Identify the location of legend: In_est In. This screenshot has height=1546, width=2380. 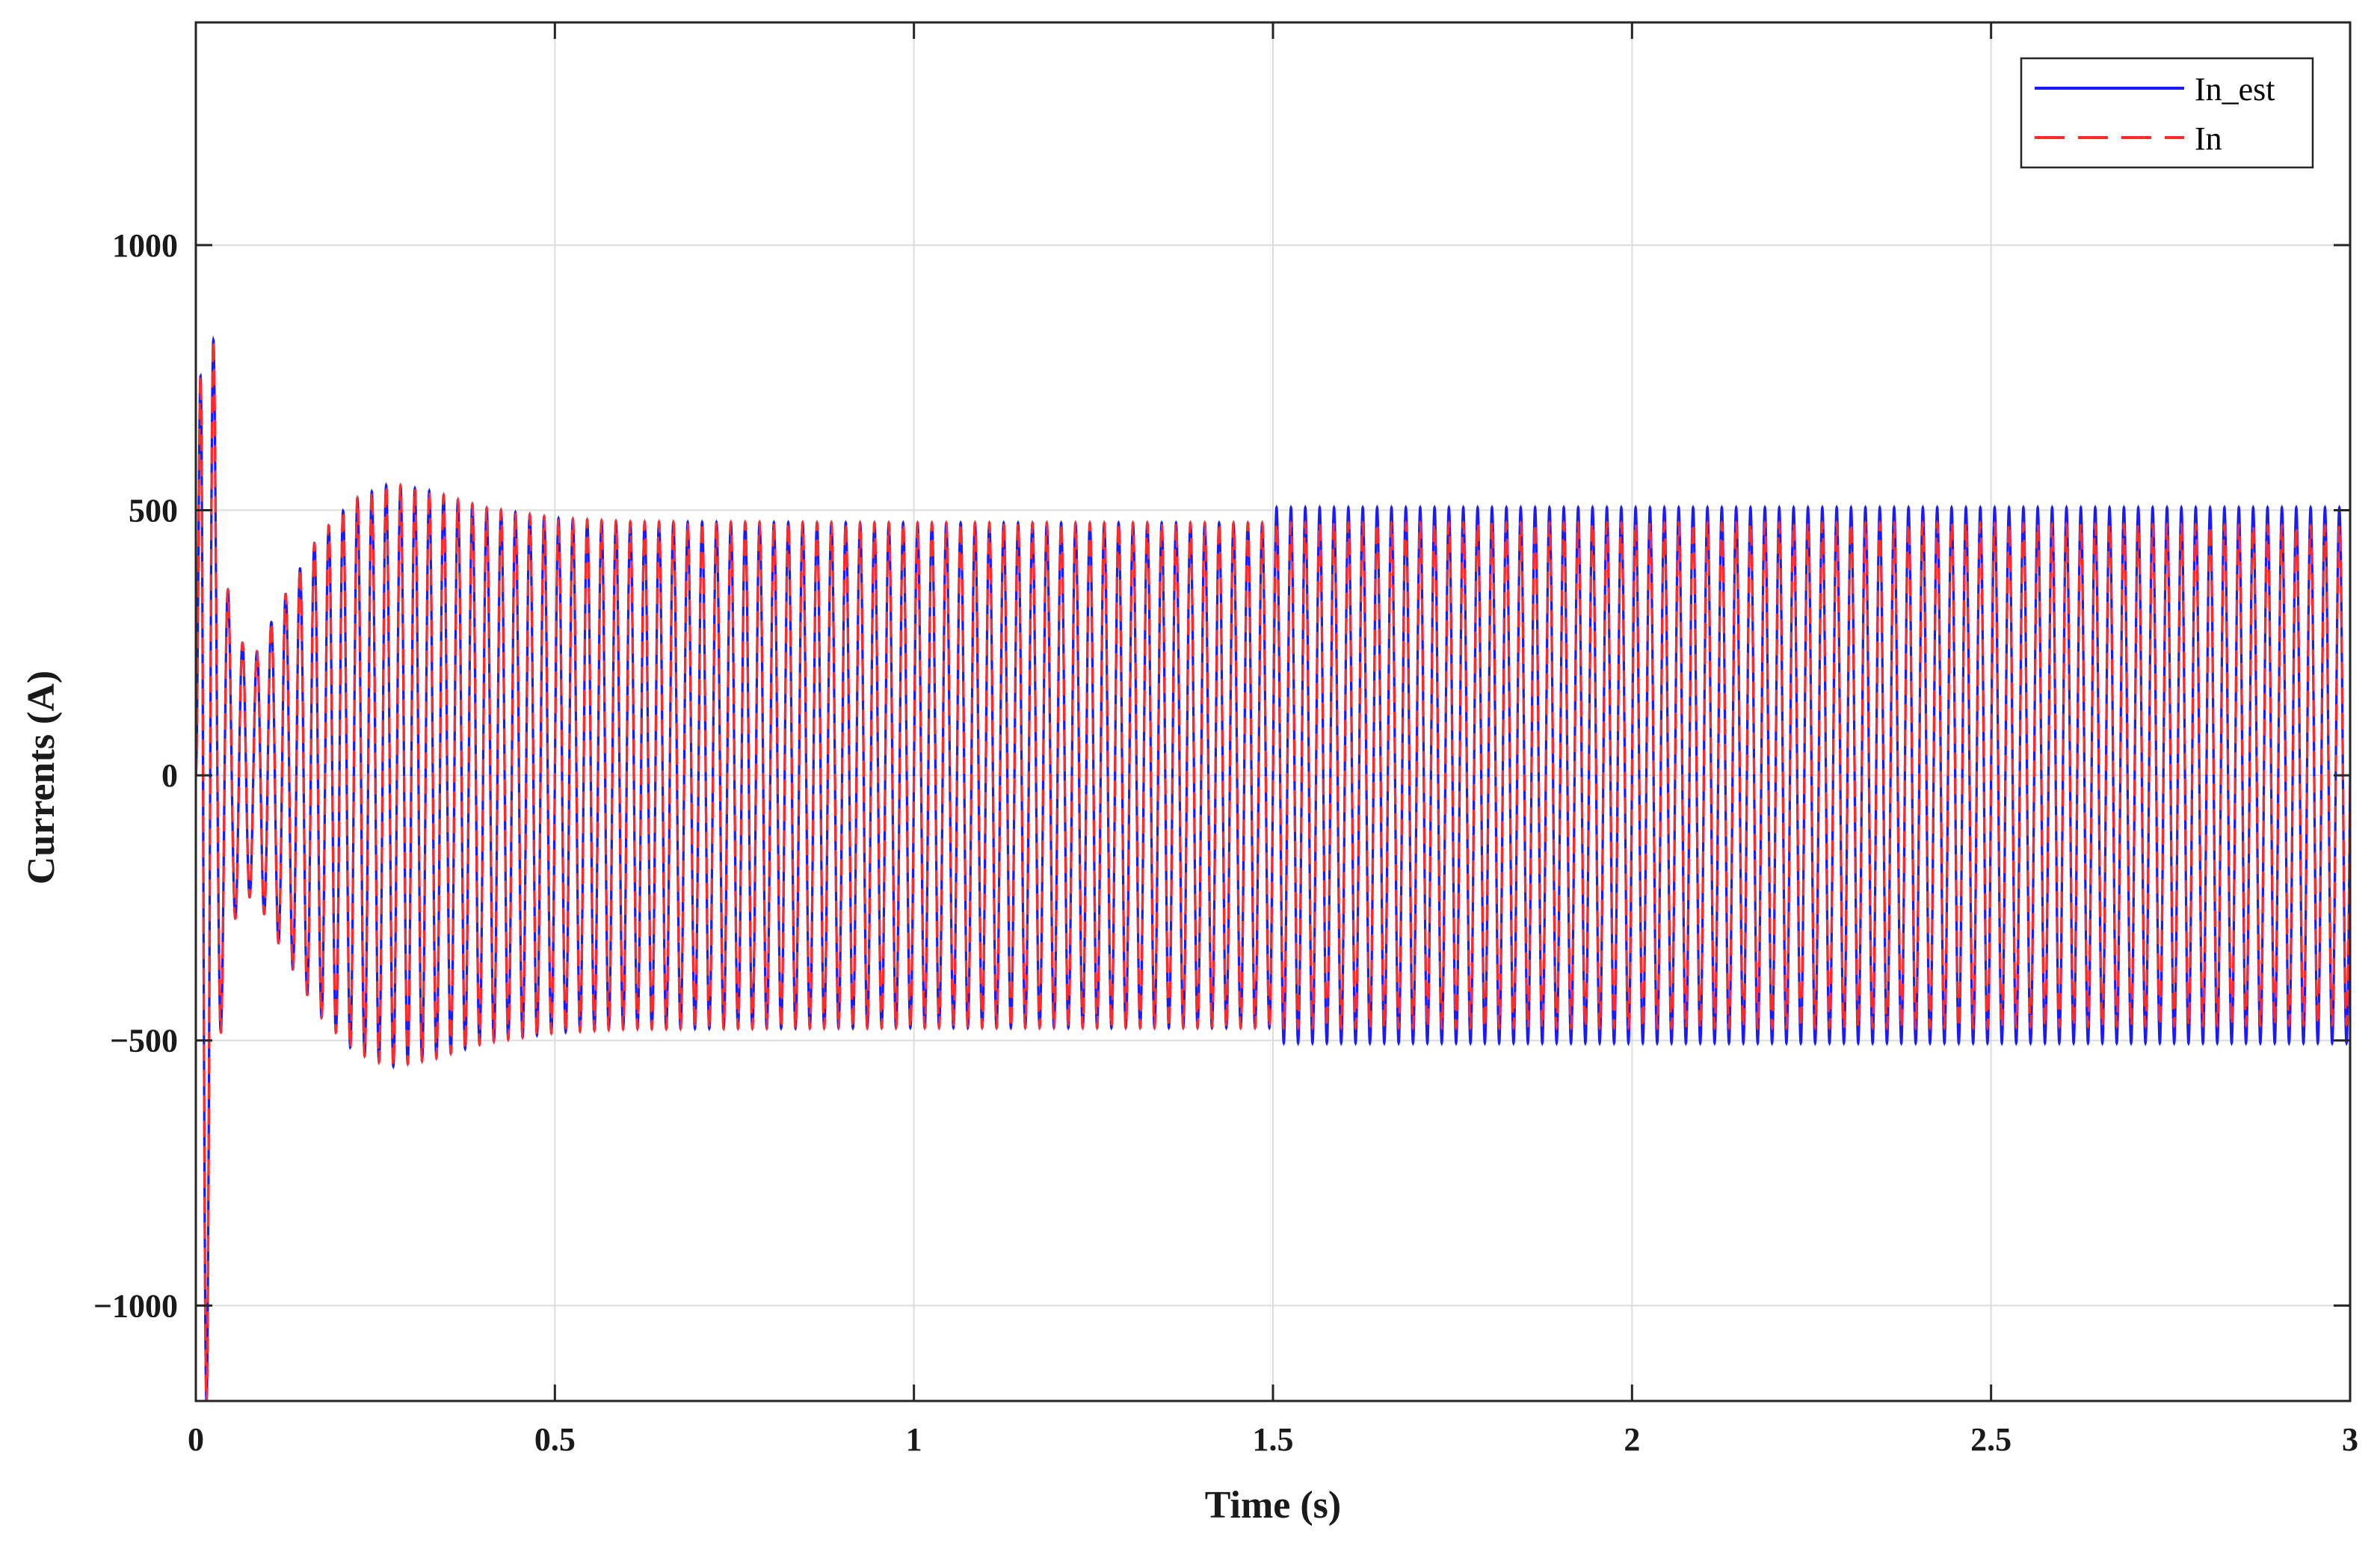
(2167, 113).